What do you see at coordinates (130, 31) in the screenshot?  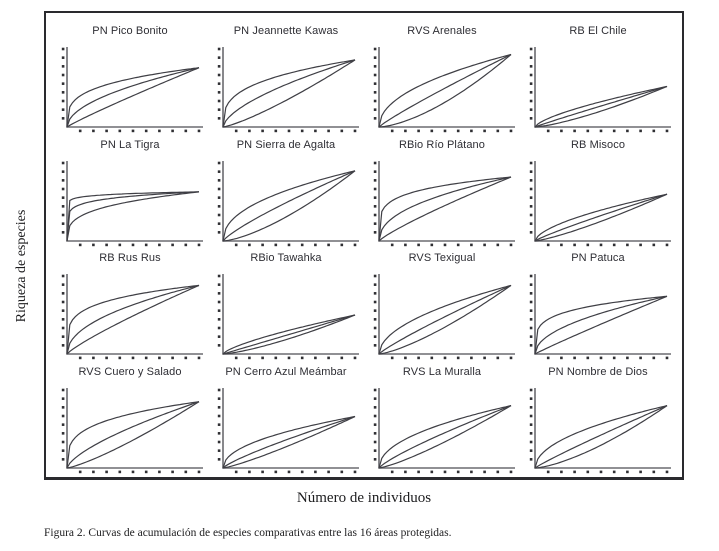 I see `subplot-title: PN Pico Bonito` at bounding box center [130, 31].